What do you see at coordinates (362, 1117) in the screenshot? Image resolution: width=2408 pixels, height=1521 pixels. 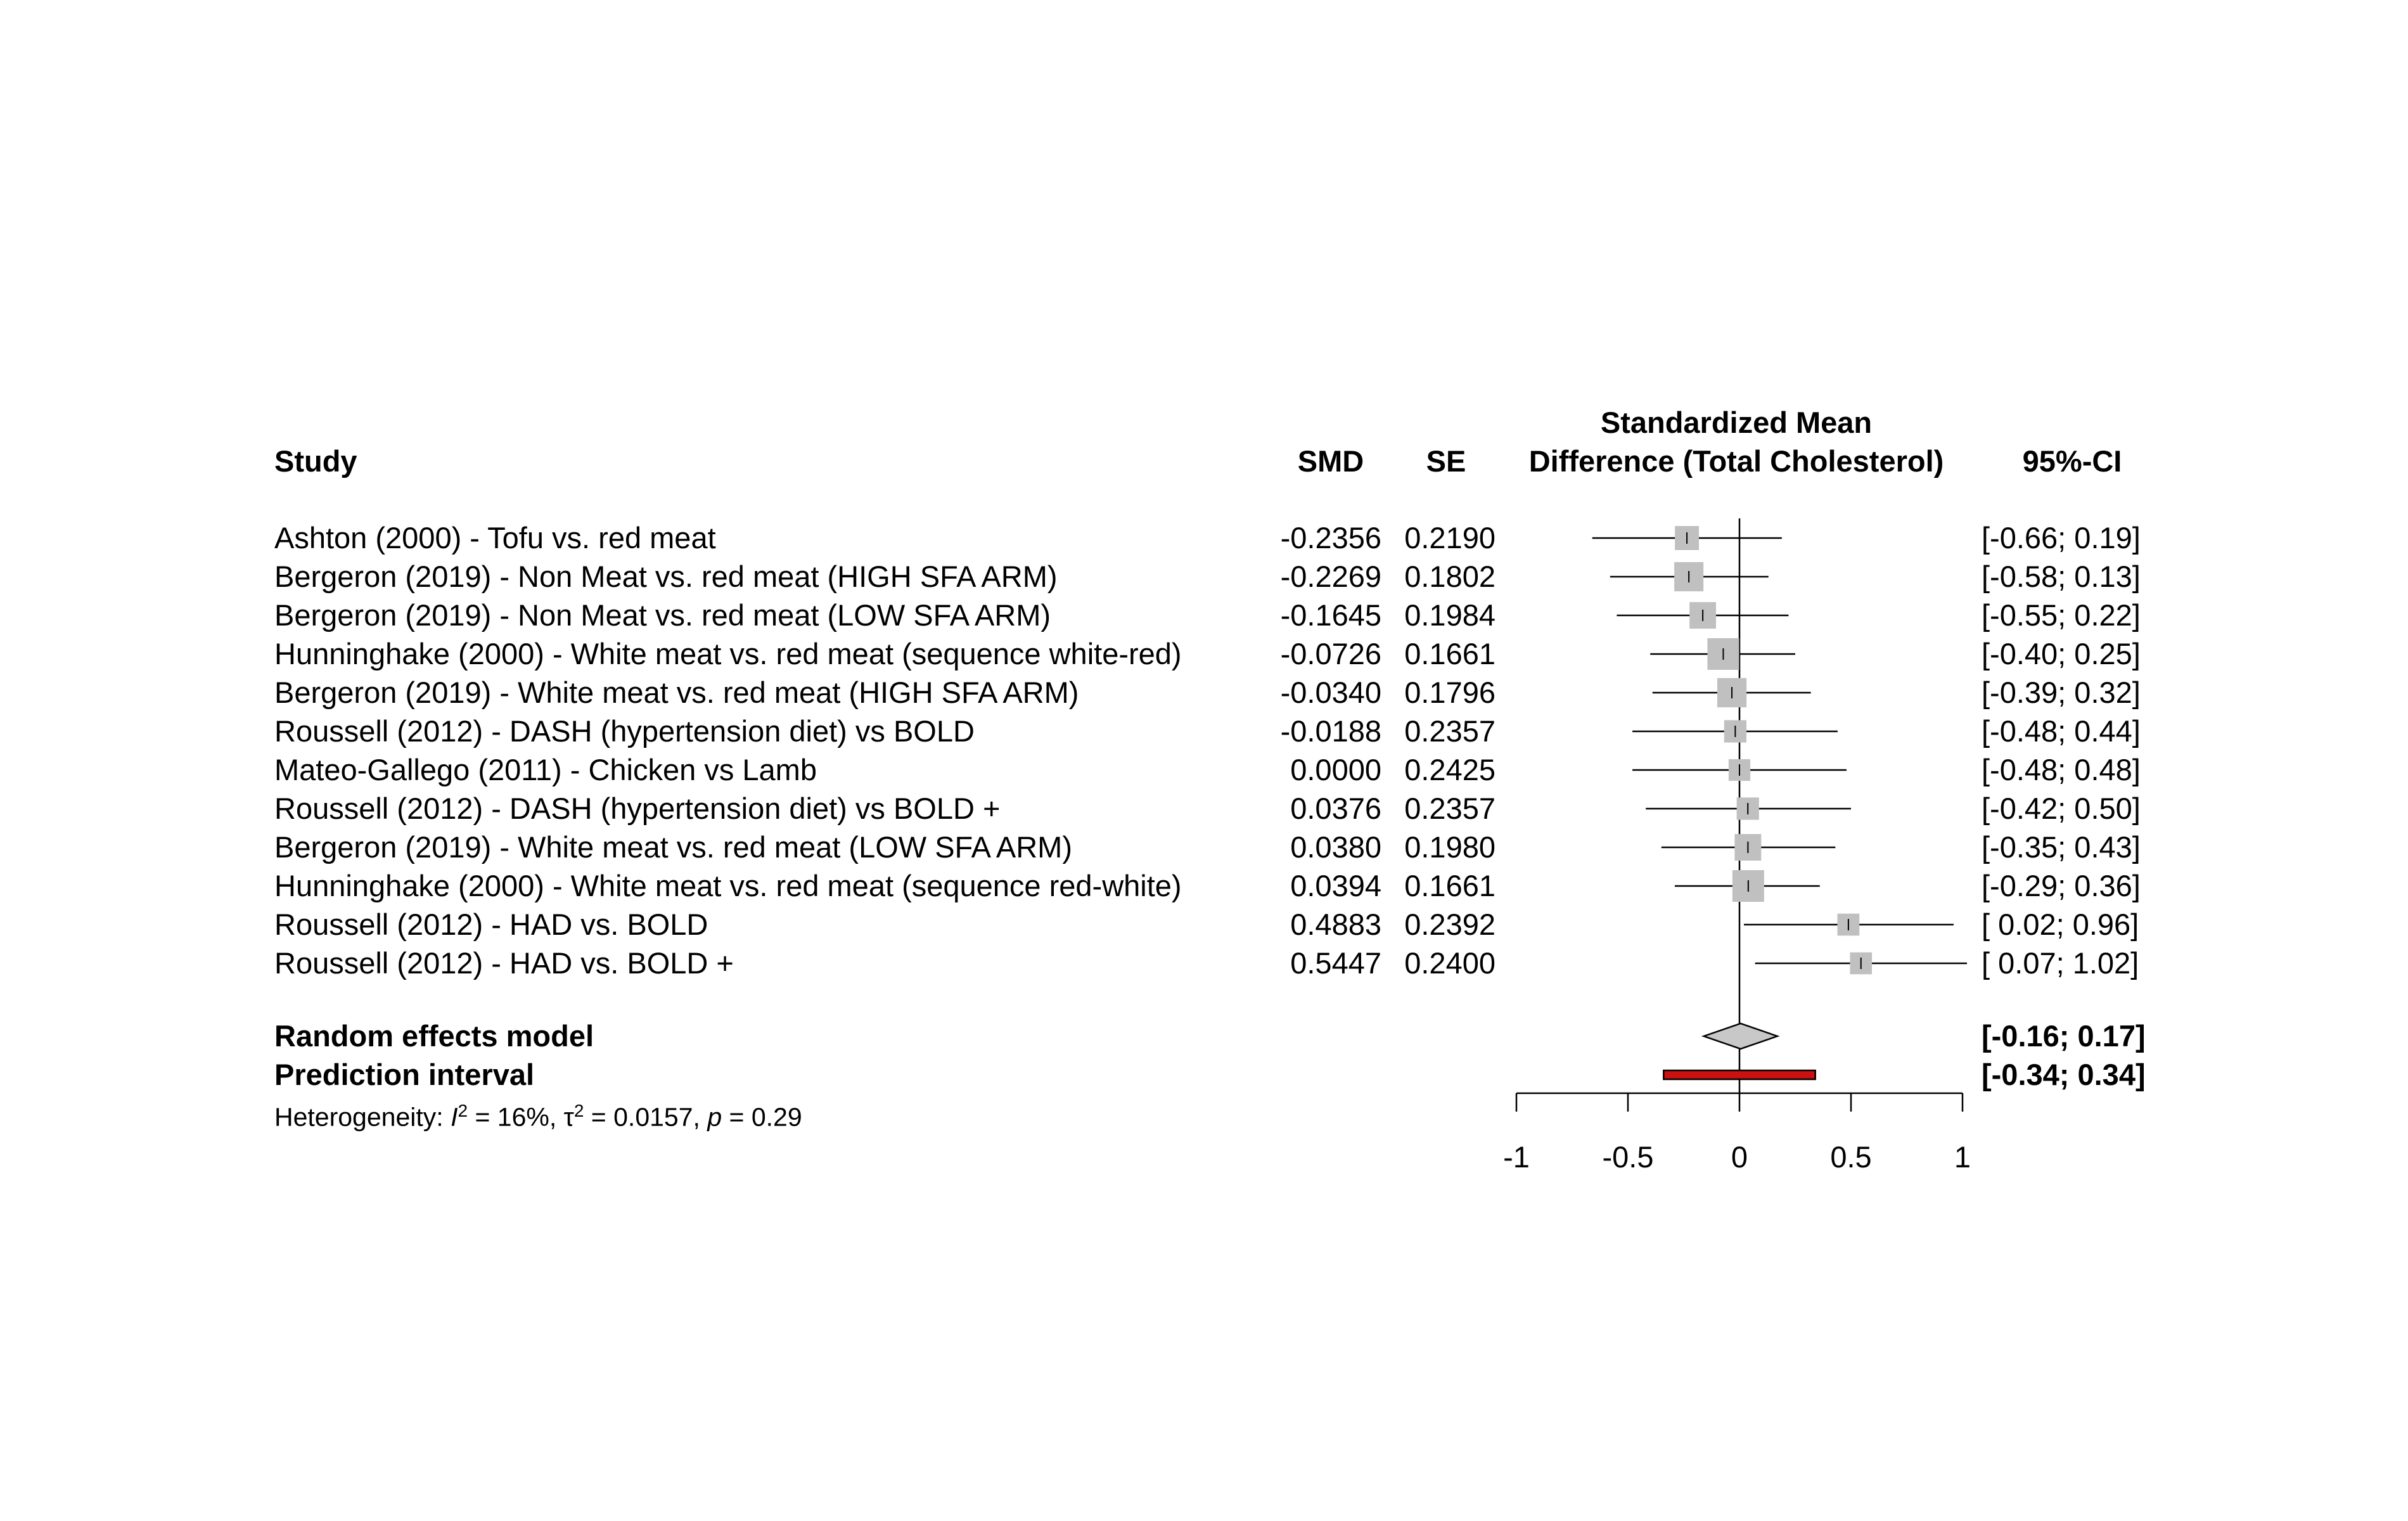 I see `heterogeneity-prefix: Heterogeneity:` at bounding box center [362, 1117].